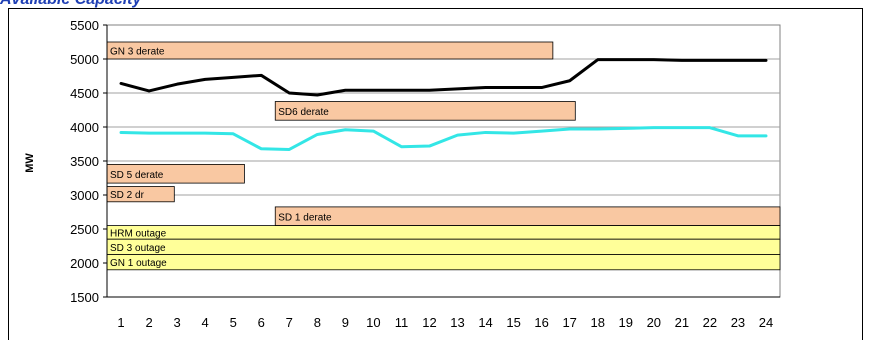  I want to click on outage-band-label: SD6 derate, so click(303, 112).